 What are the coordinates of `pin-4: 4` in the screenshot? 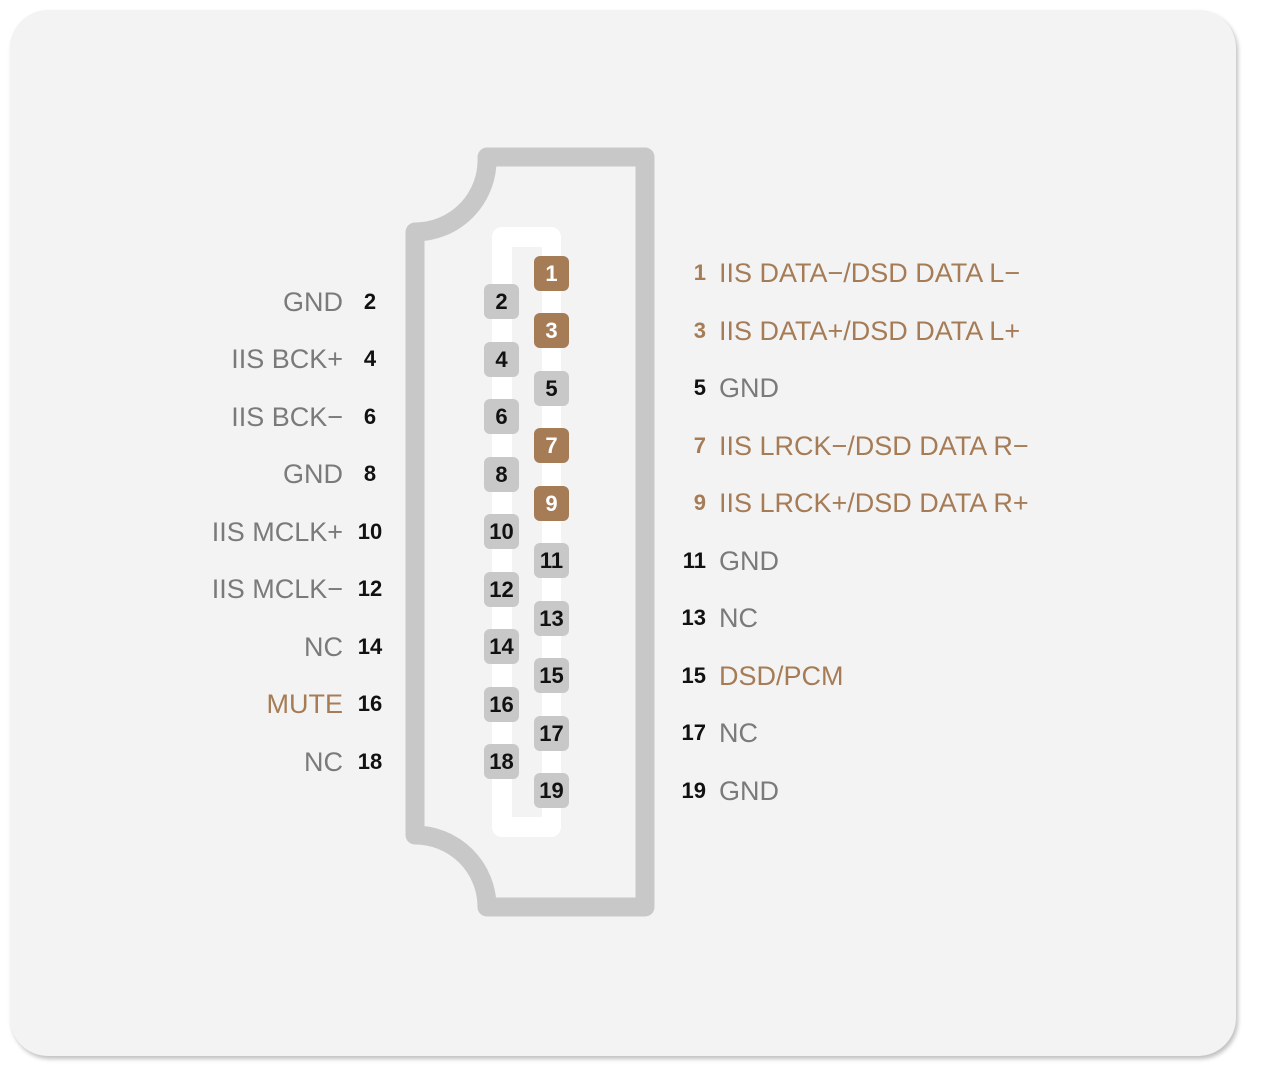 It's located at (501, 359).